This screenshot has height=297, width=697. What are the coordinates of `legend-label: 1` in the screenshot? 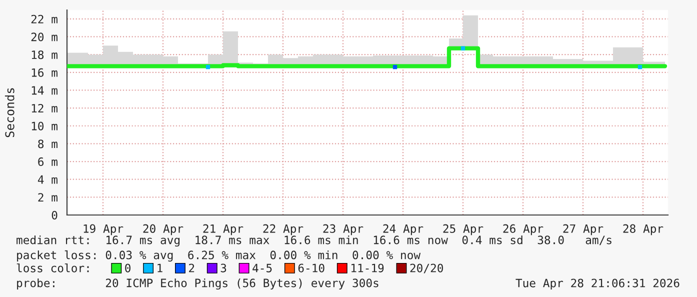 It's located at (160, 268).